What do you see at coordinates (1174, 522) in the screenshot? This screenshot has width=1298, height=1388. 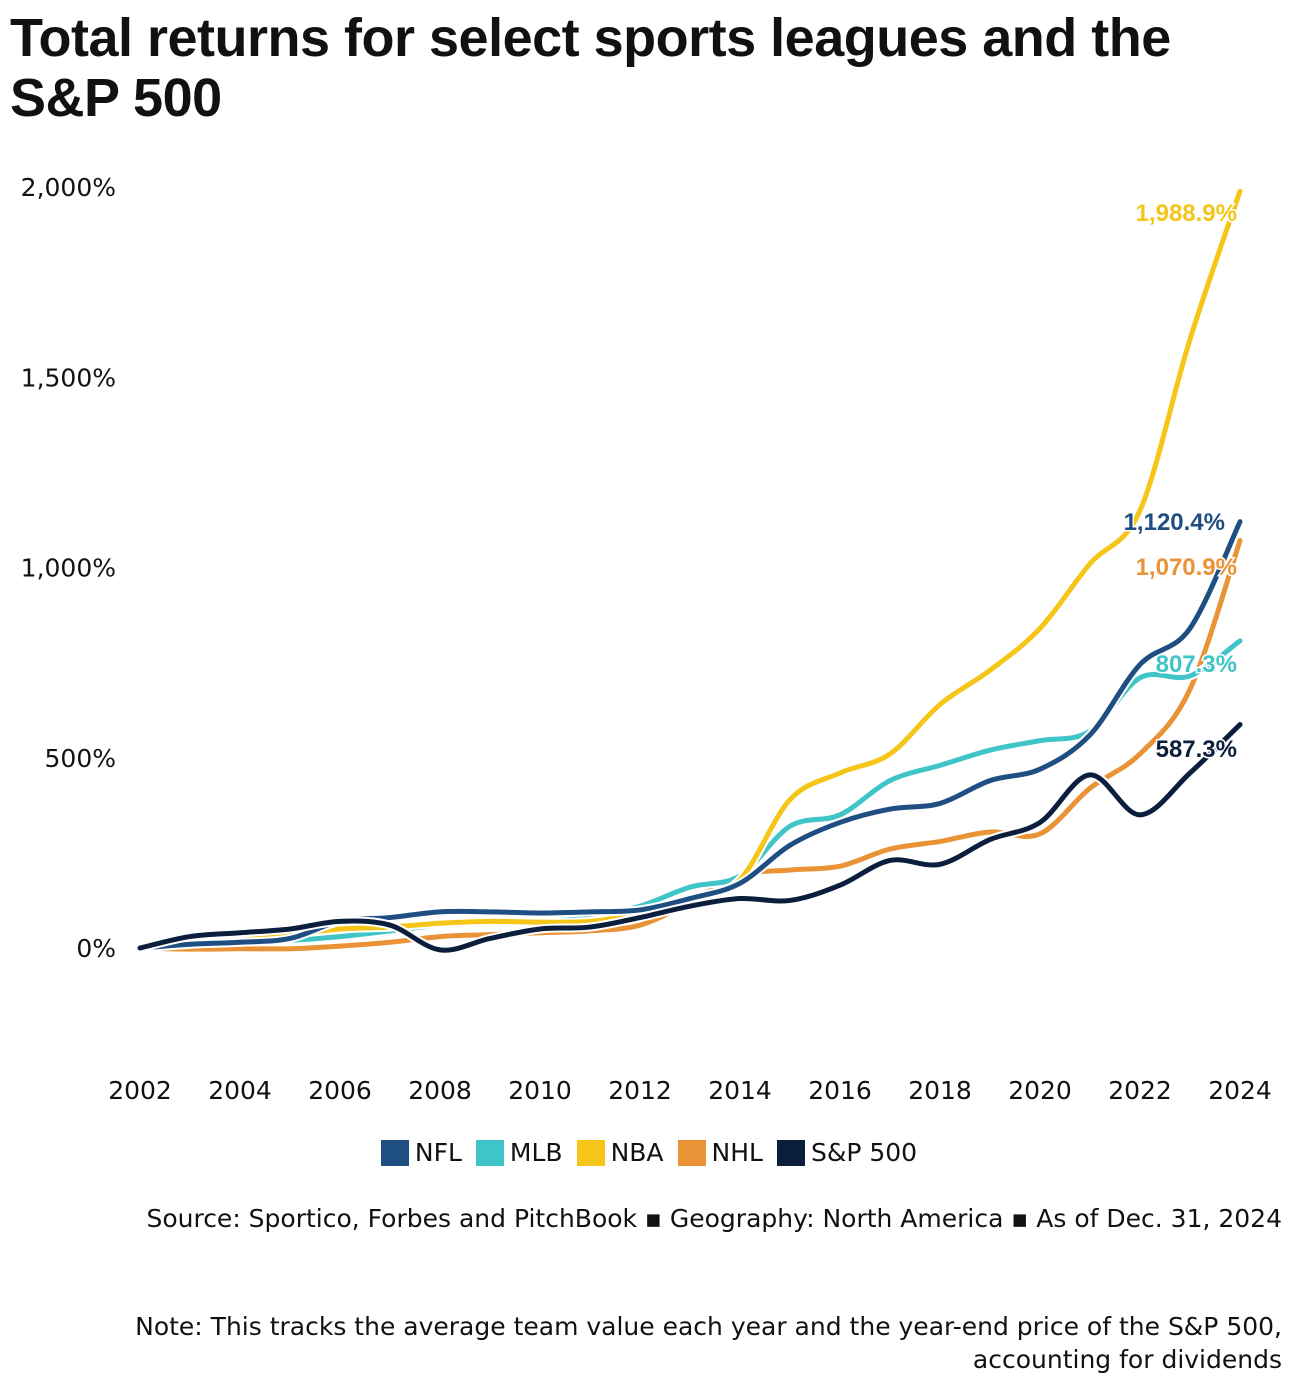 I see `end-value-label: 1,120.4%` at bounding box center [1174, 522].